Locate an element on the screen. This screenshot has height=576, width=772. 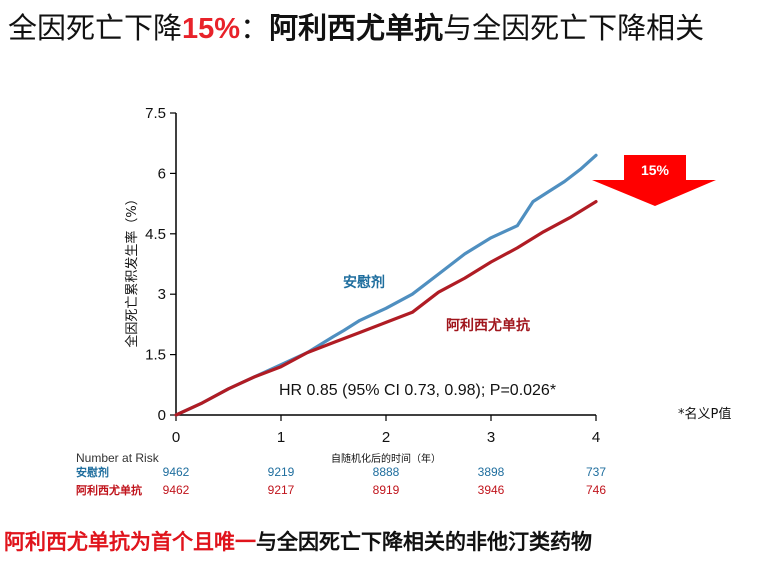
risk-table-cell: 737 is located at coordinates (596, 472).